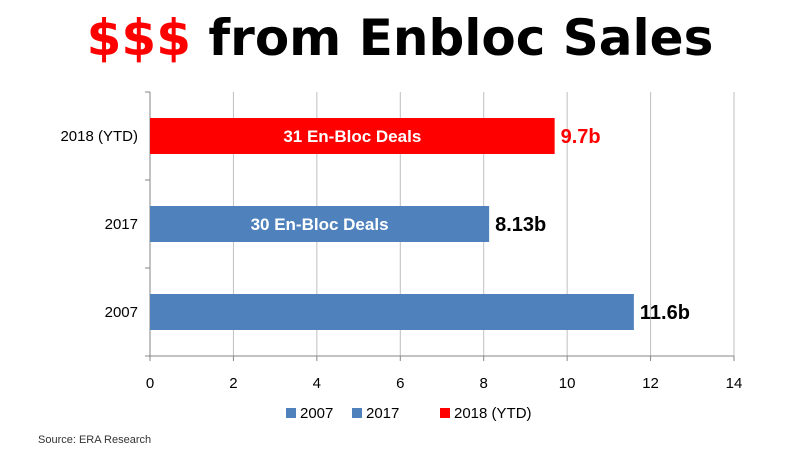 This screenshot has height=456, width=800. What do you see at coordinates (121, 224) in the screenshot?
I see `y-tick-label: 2017` at bounding box center [121, 224].